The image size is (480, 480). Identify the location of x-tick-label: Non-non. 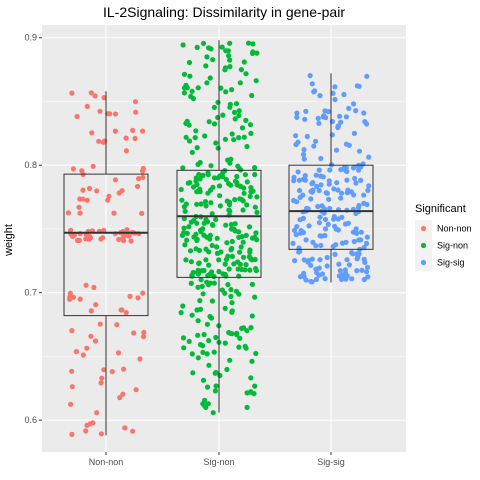
(106, 462).